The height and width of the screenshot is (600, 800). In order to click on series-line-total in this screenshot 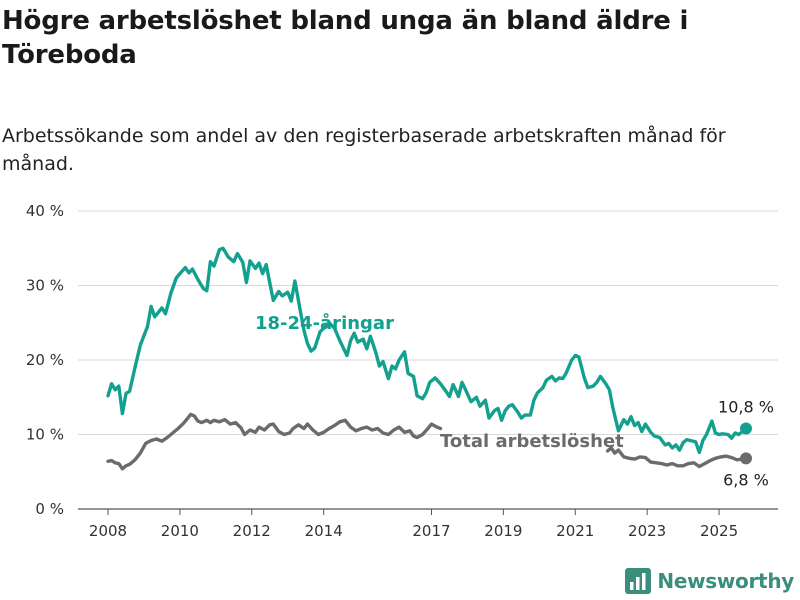, I will do `click(427, 441)`.